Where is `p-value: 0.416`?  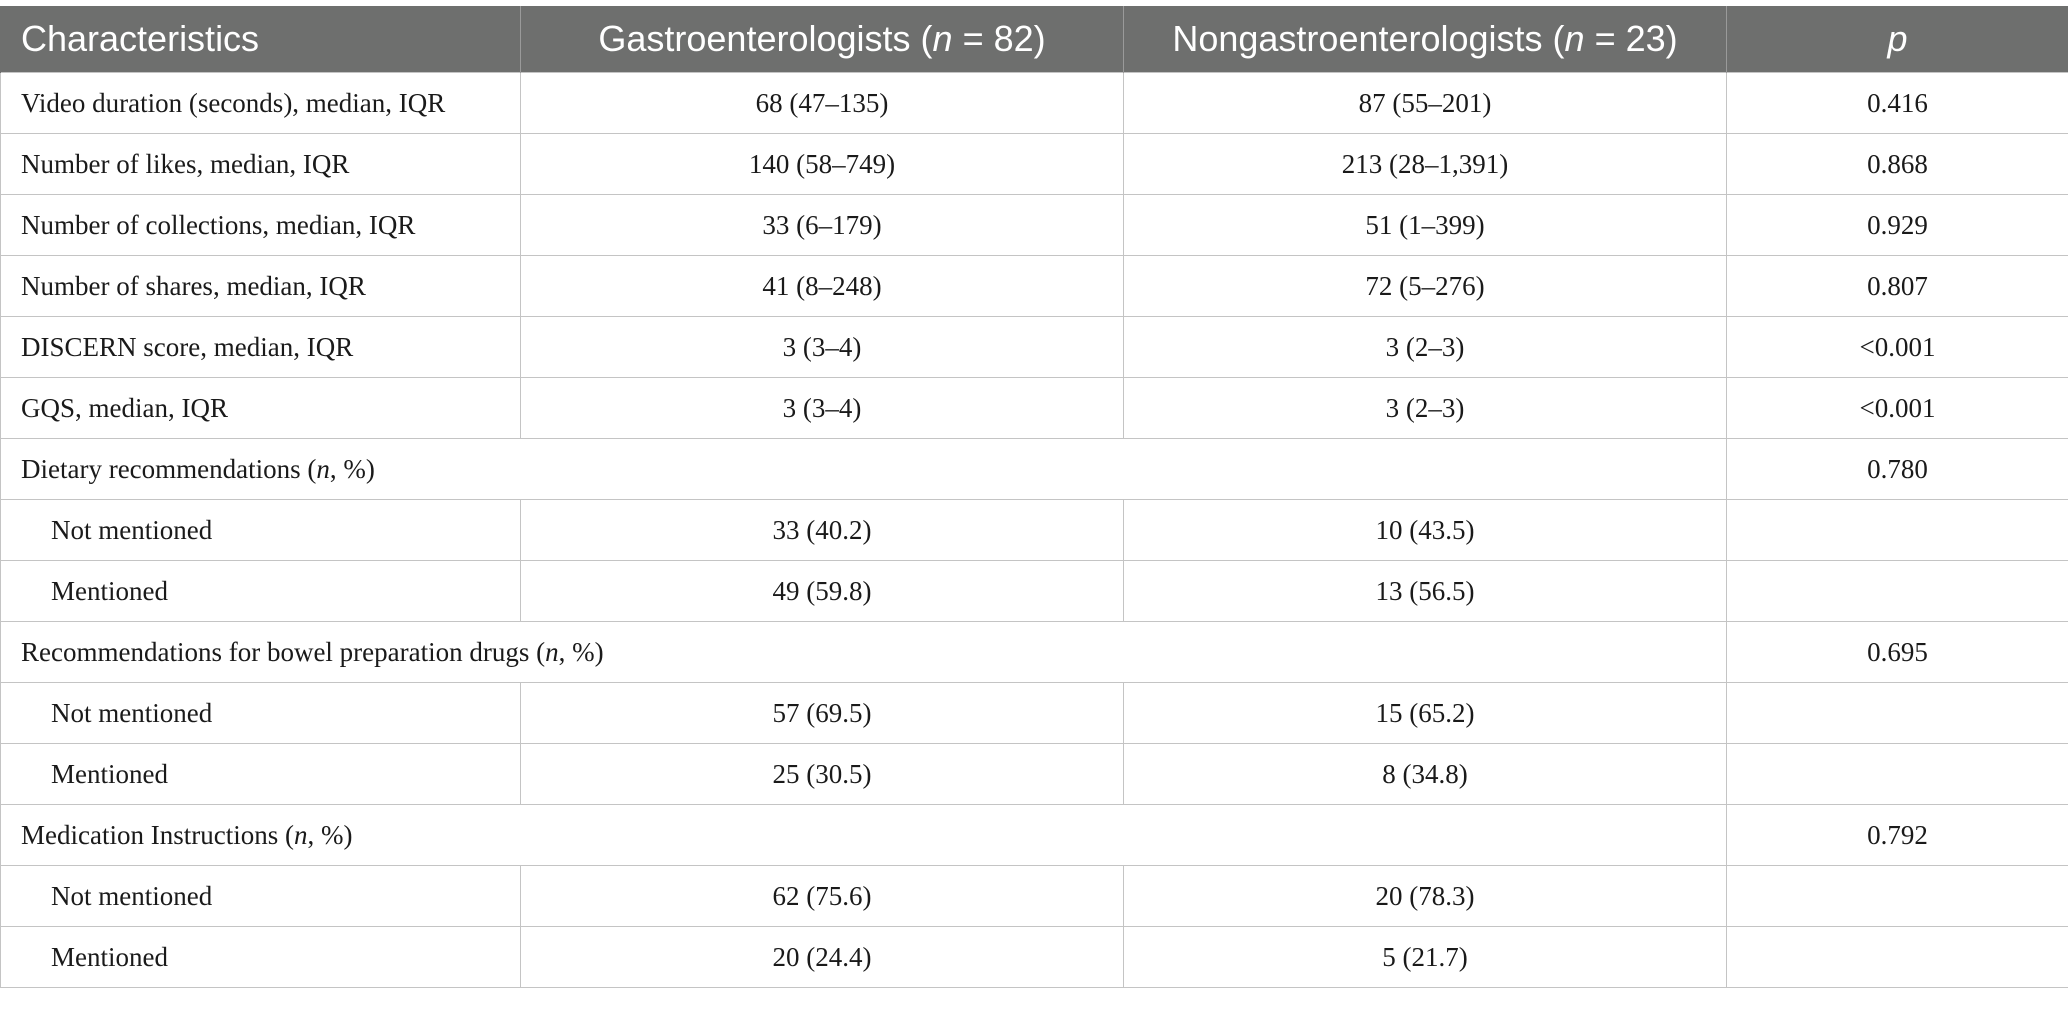
p-value: 0.416 is located at coordinates (1897, 103).